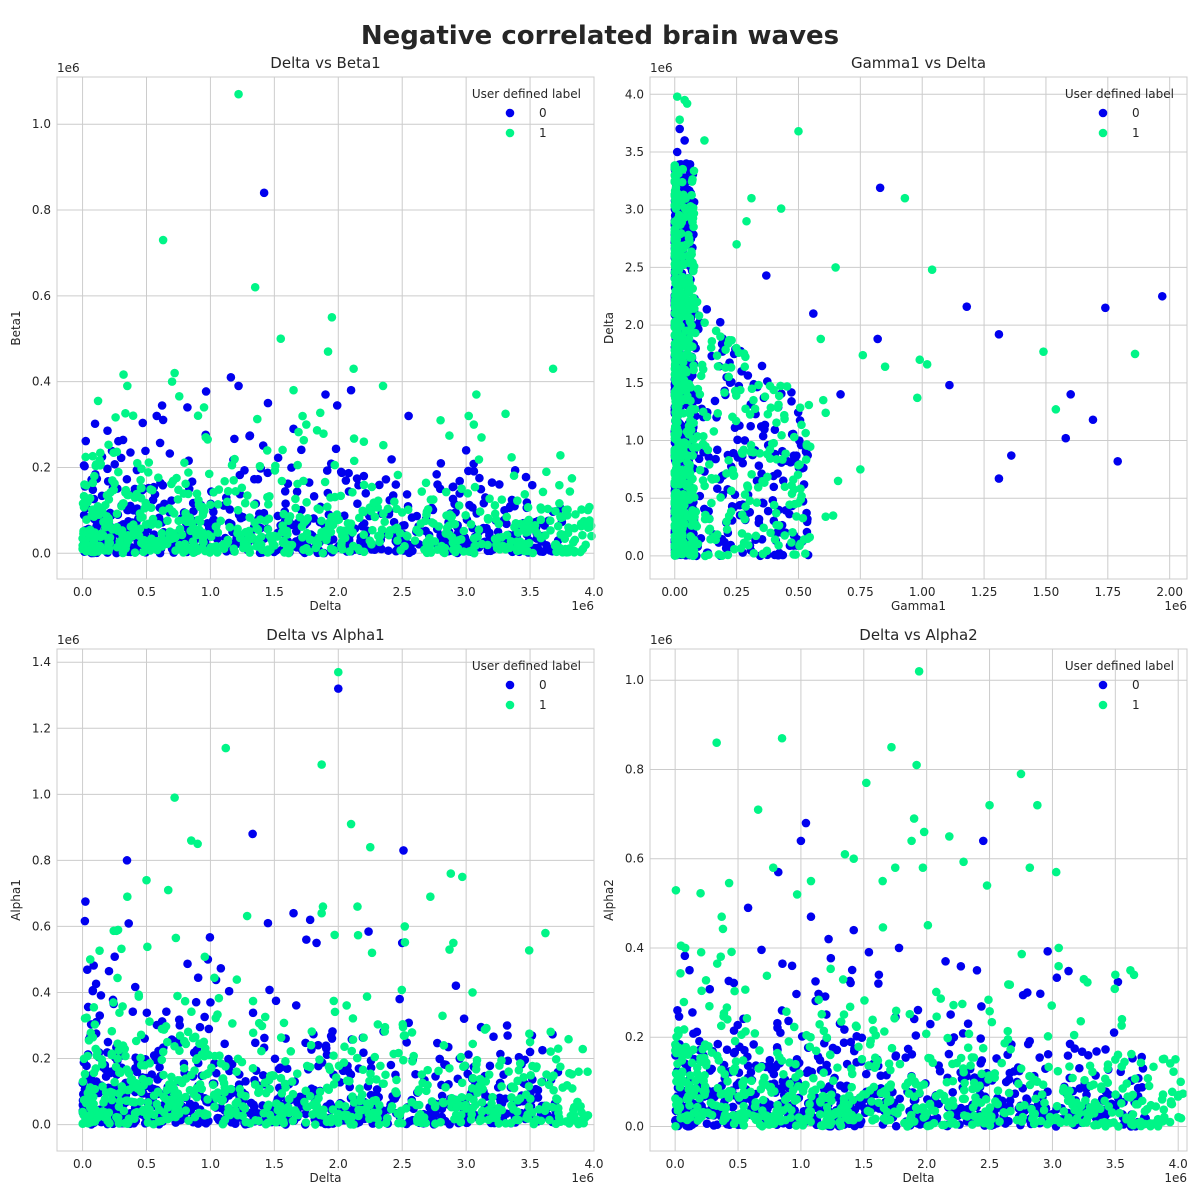 The height and width of the screenshot is (1200, 1200). Describe the element at coordinates (16, 327) in the screenshot. I see `y-axis-label: Beta1` at that location.